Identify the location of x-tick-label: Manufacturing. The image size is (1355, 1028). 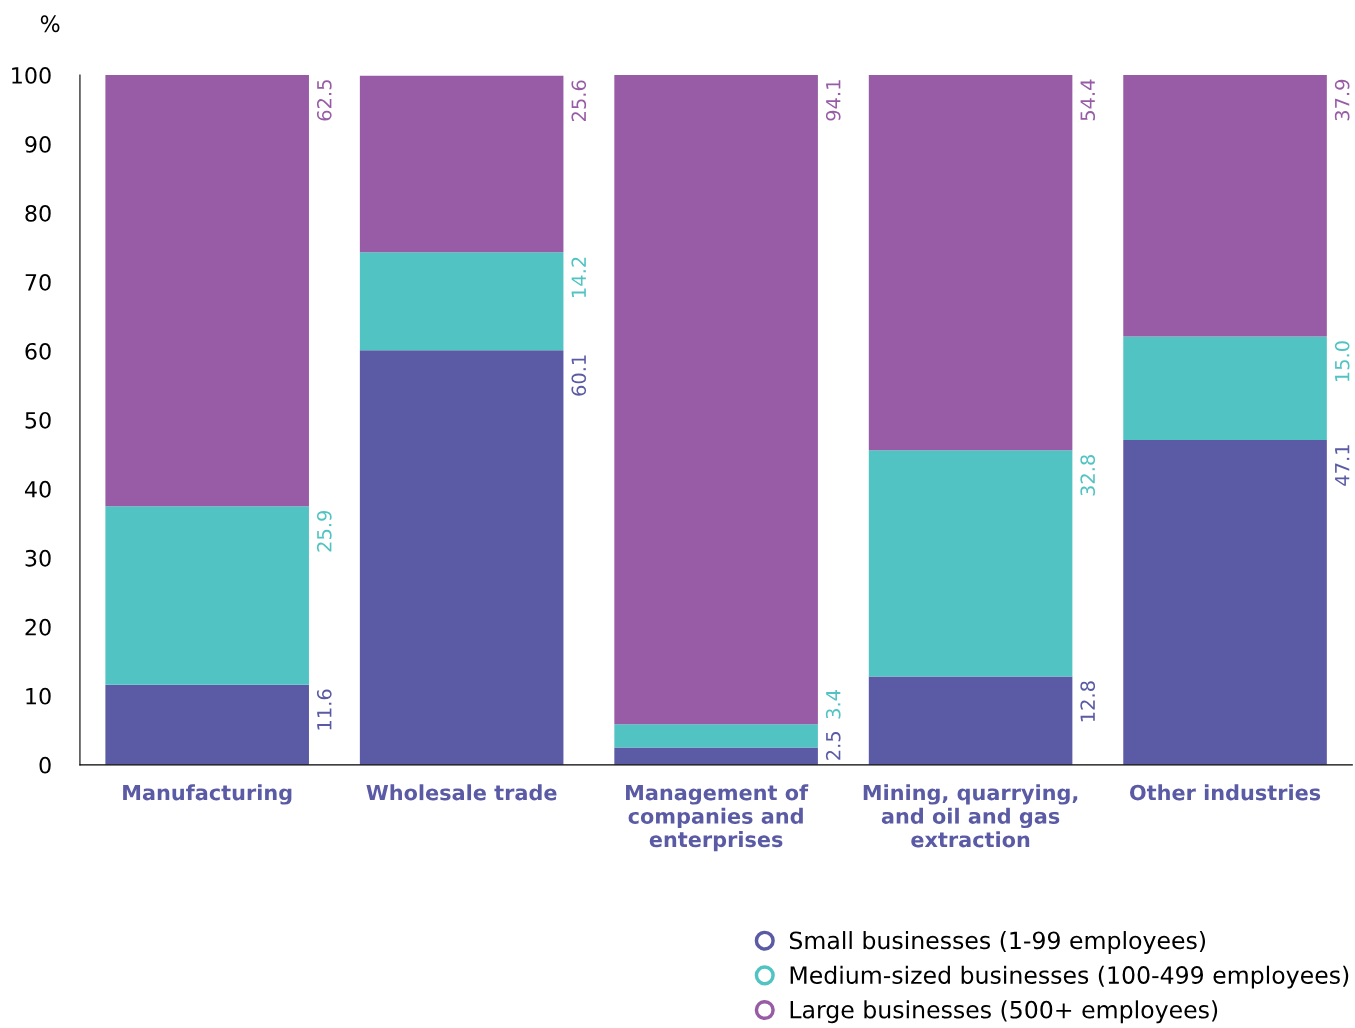
(207, 794).